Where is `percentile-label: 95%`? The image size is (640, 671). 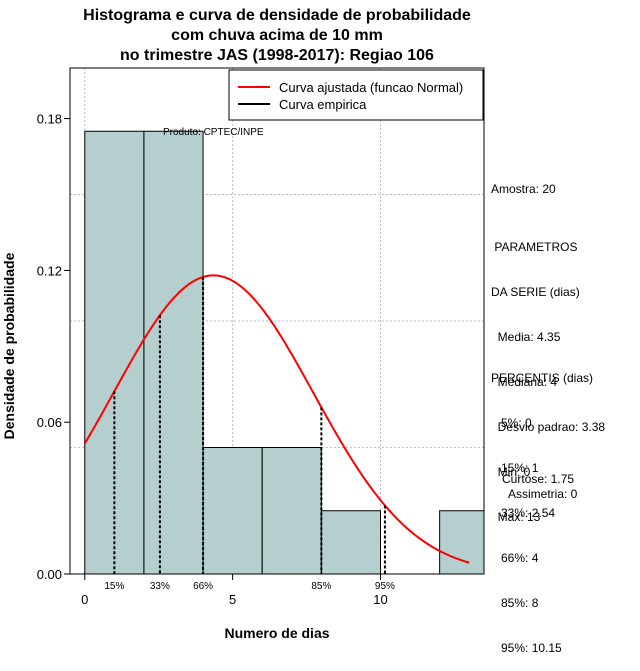
percentile-label: 95% is located at coordinates (385, 586).